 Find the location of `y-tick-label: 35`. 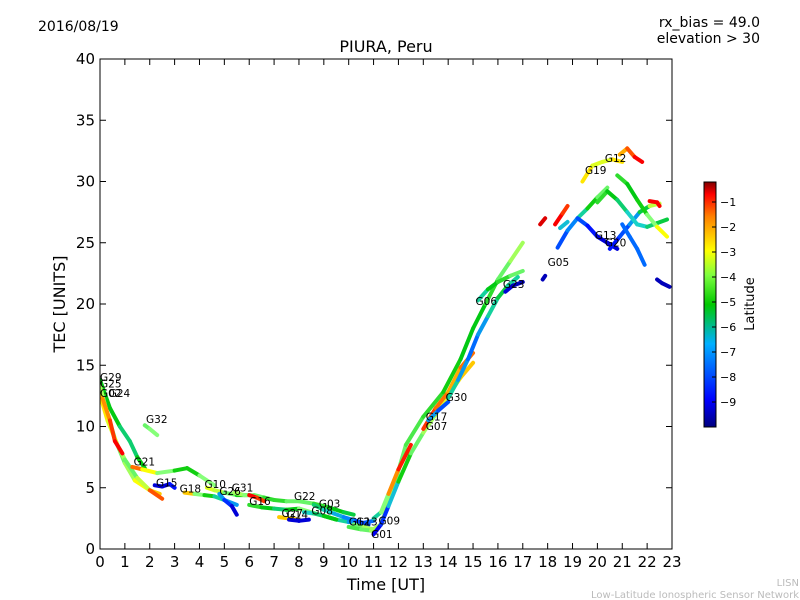

y-tick-label: 35 is located at coordinates (85, 120).